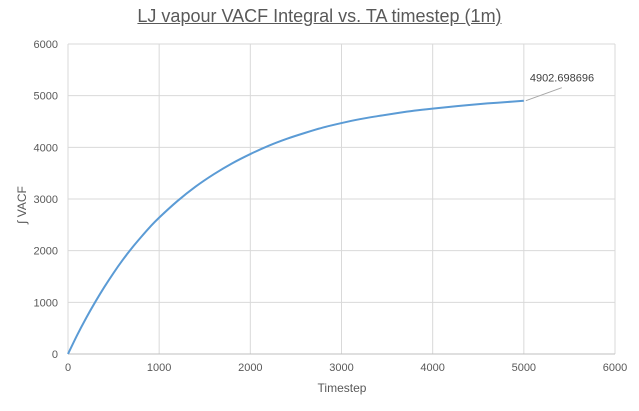 This screenshot has height=411, width=639. What do you see at coordinates (46, 97) in the screenshot?
I see `y-tick-label: 5000` at bounding box center [46, 97].